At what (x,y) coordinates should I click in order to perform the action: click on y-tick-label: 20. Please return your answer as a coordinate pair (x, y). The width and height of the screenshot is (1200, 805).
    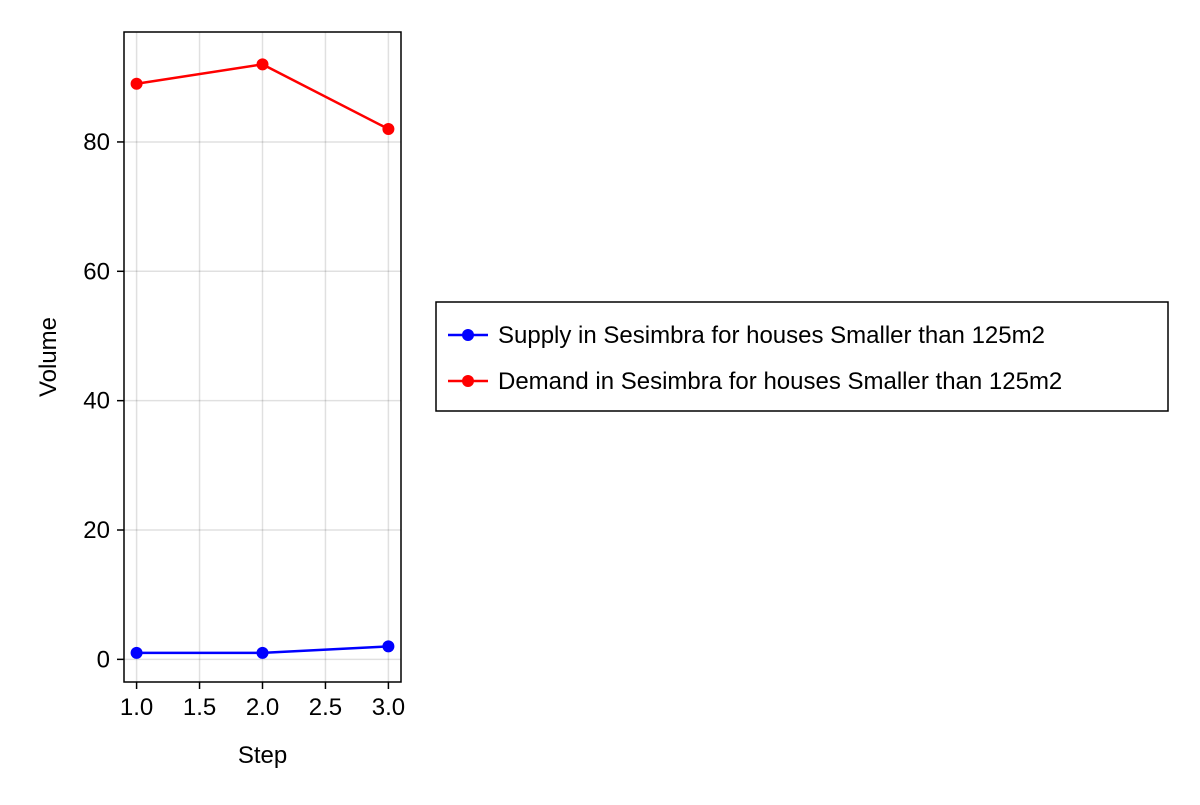
    Looking at the image, I should click on (96, 530).